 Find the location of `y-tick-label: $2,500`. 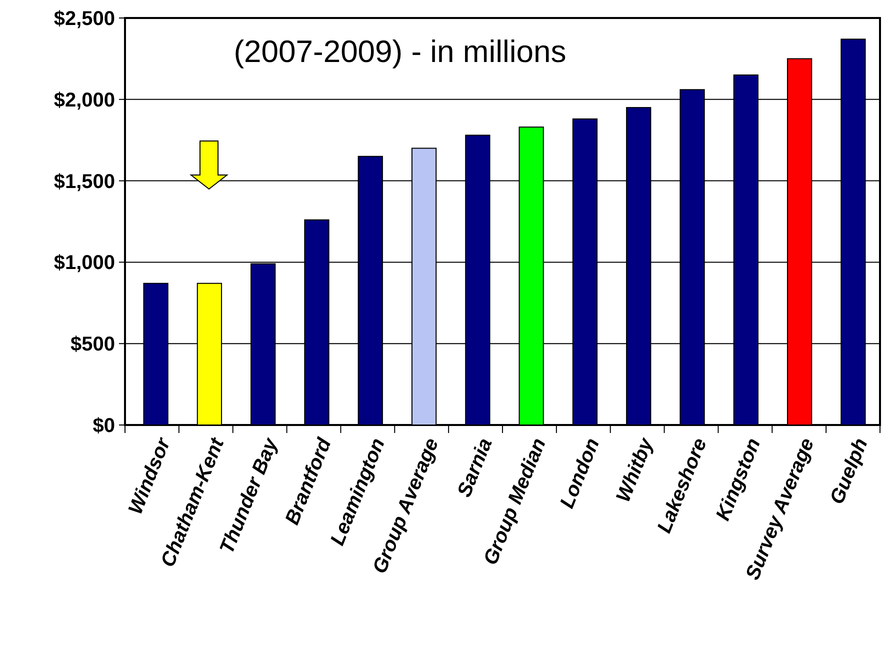

y-tick-label: $2,500 is located at coordinates (84, 19).